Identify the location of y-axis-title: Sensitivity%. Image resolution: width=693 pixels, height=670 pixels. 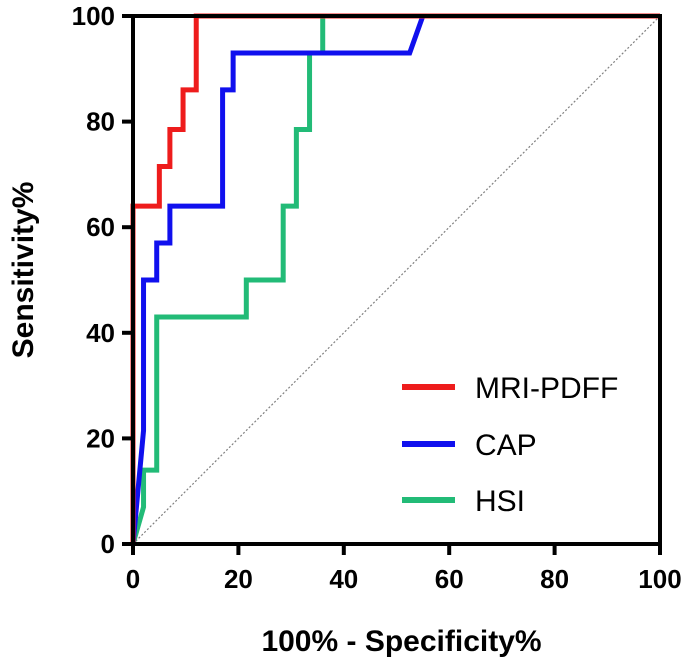
(23, 270).